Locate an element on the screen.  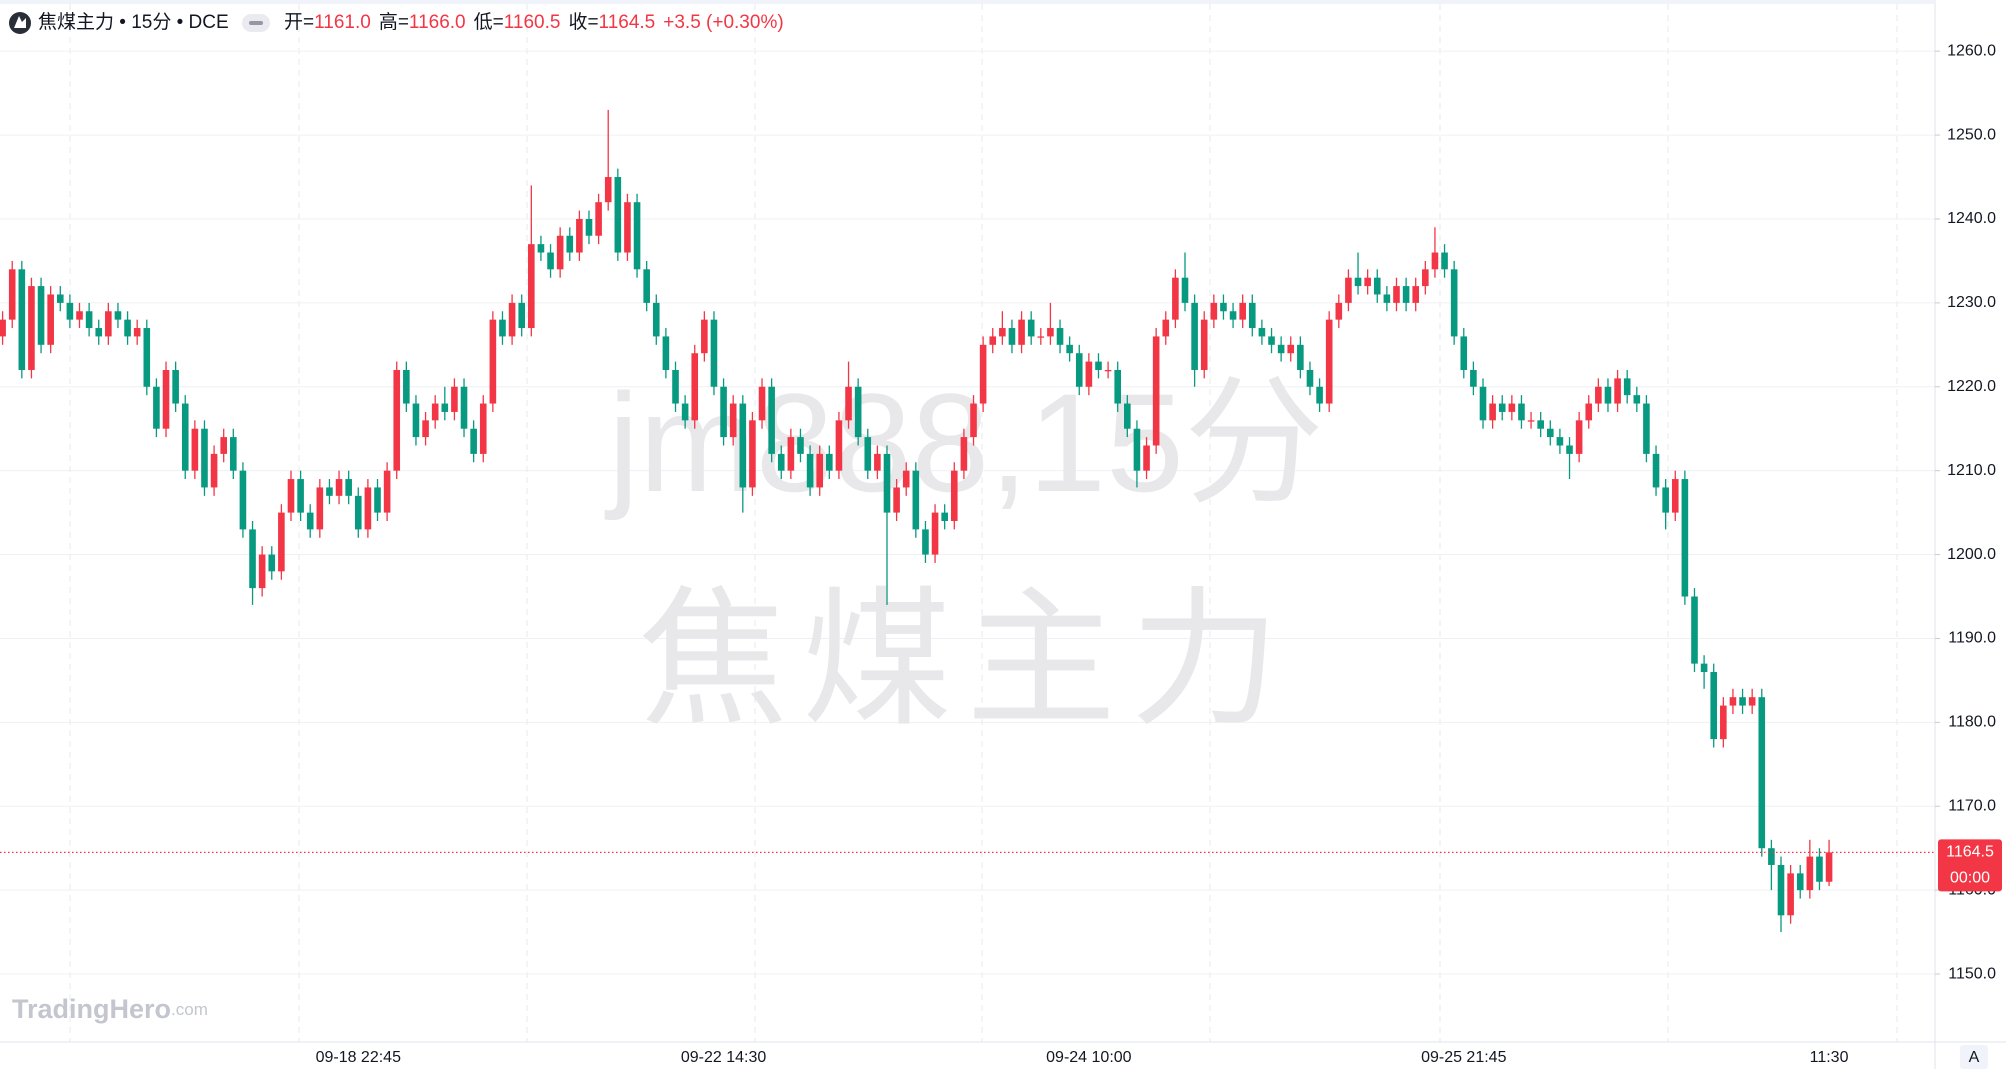
x-tick-label: 09-22 14:30 is located at coordinates (724, 1057).